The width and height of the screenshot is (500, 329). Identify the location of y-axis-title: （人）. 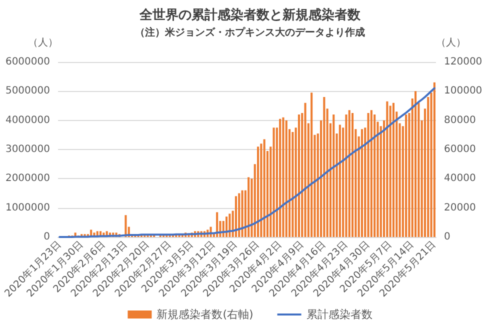
(43, 43).